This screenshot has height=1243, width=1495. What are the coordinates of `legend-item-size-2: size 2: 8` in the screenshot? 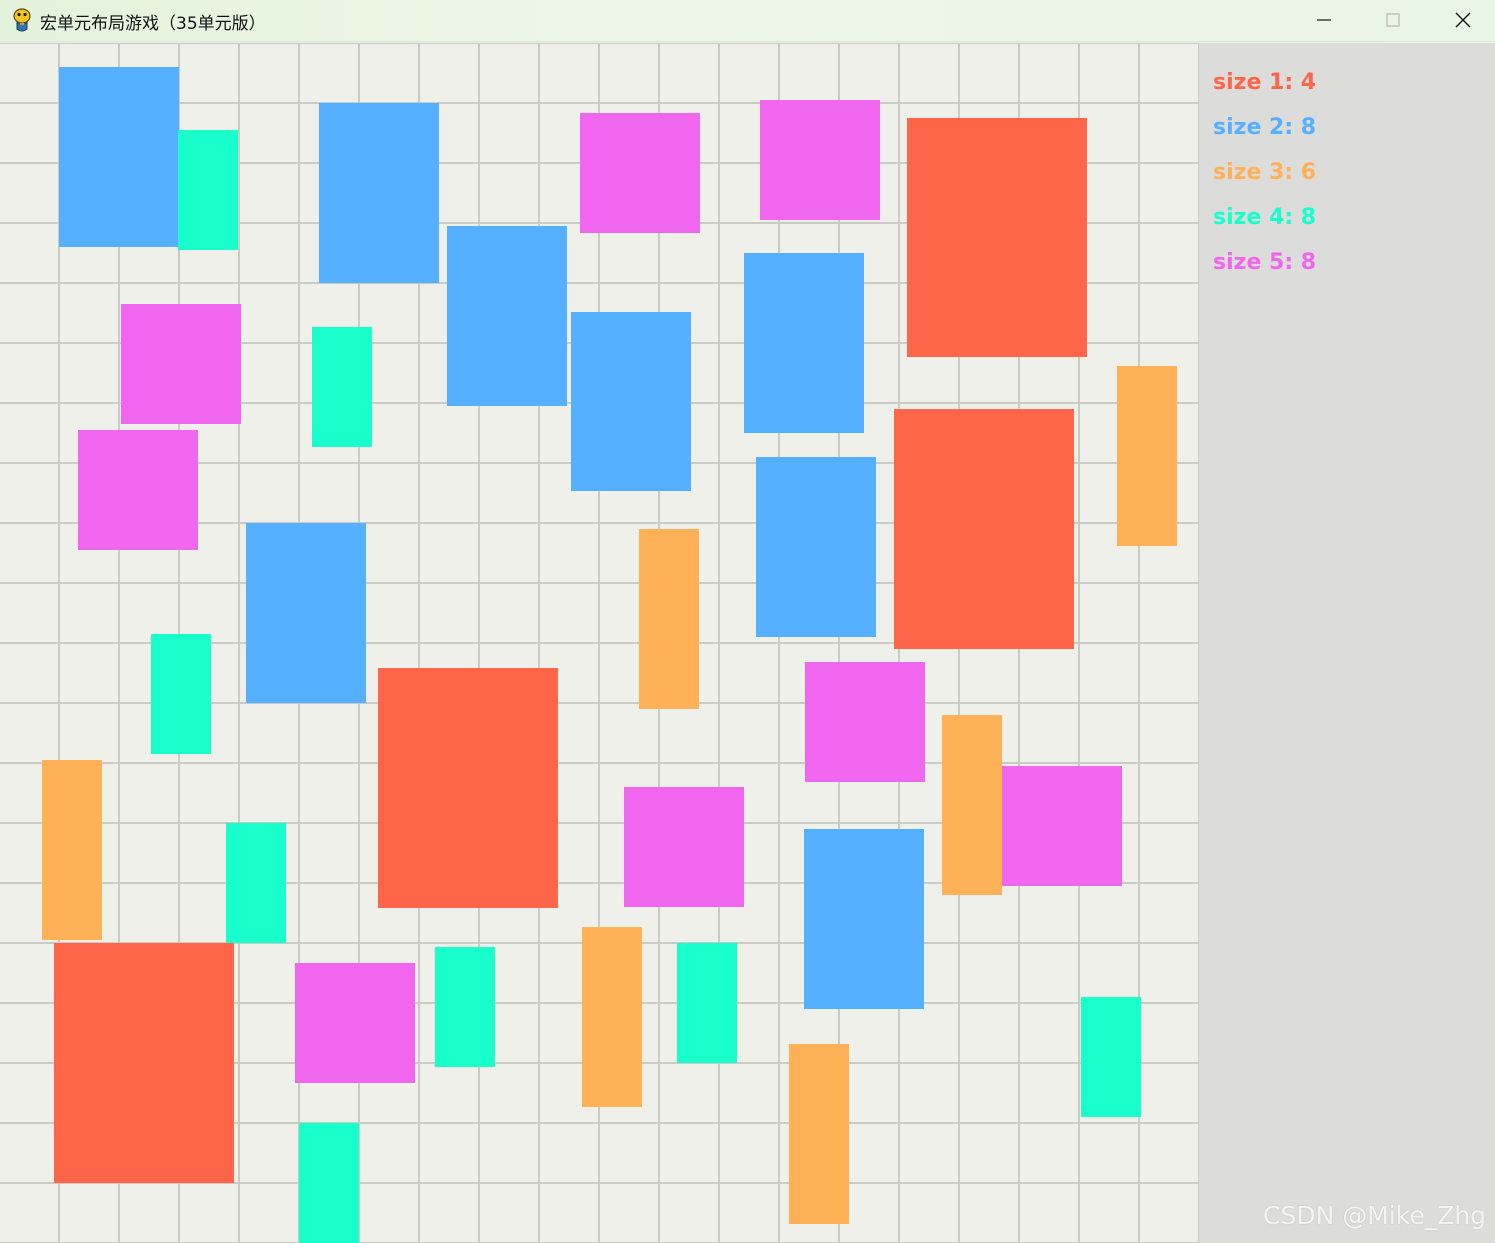 It's located at (1265, 127).